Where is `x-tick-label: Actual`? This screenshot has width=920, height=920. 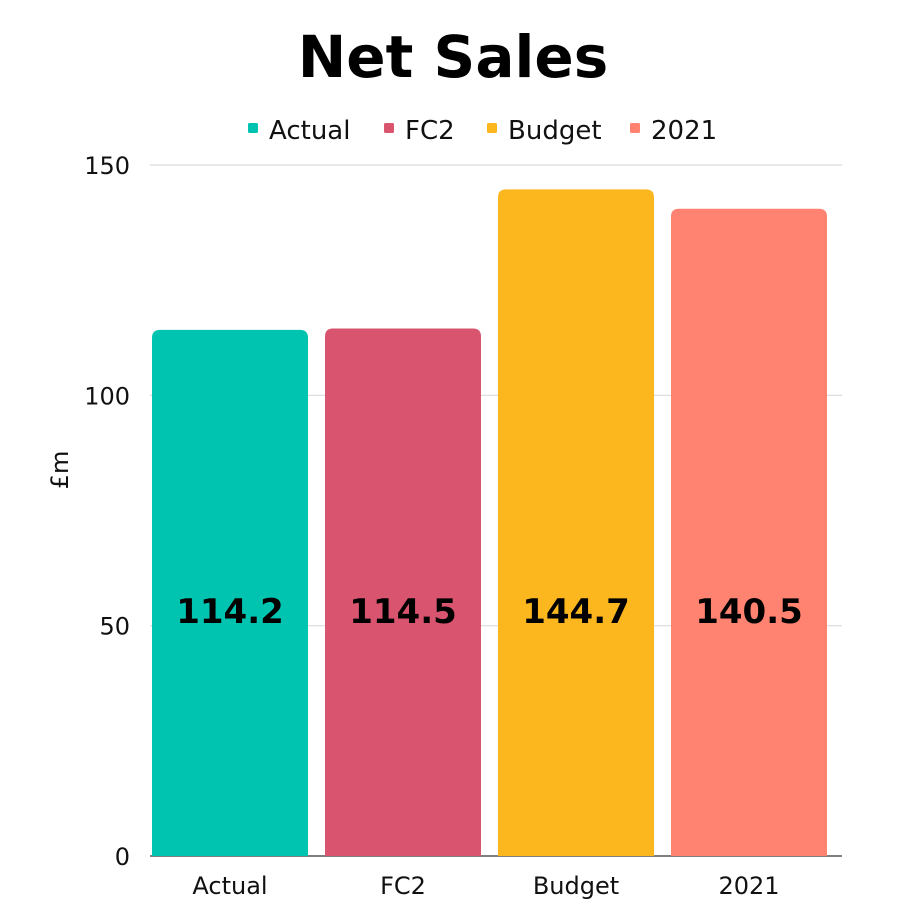
x-tick-label: Actual is located at coordinates (229, 886).